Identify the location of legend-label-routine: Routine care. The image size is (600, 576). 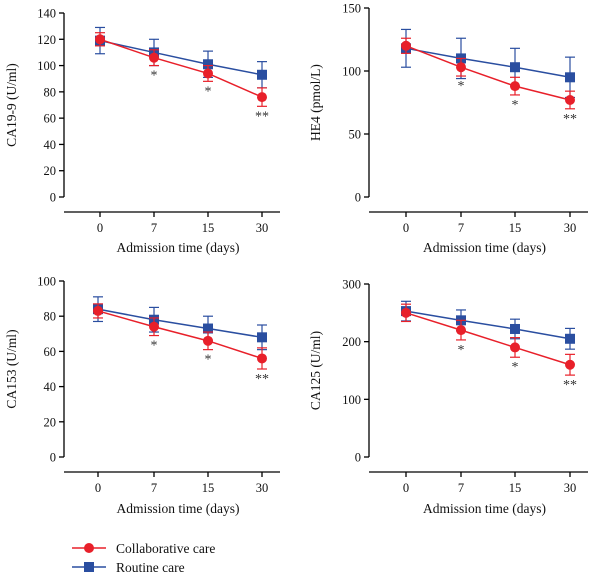
(150, 567).